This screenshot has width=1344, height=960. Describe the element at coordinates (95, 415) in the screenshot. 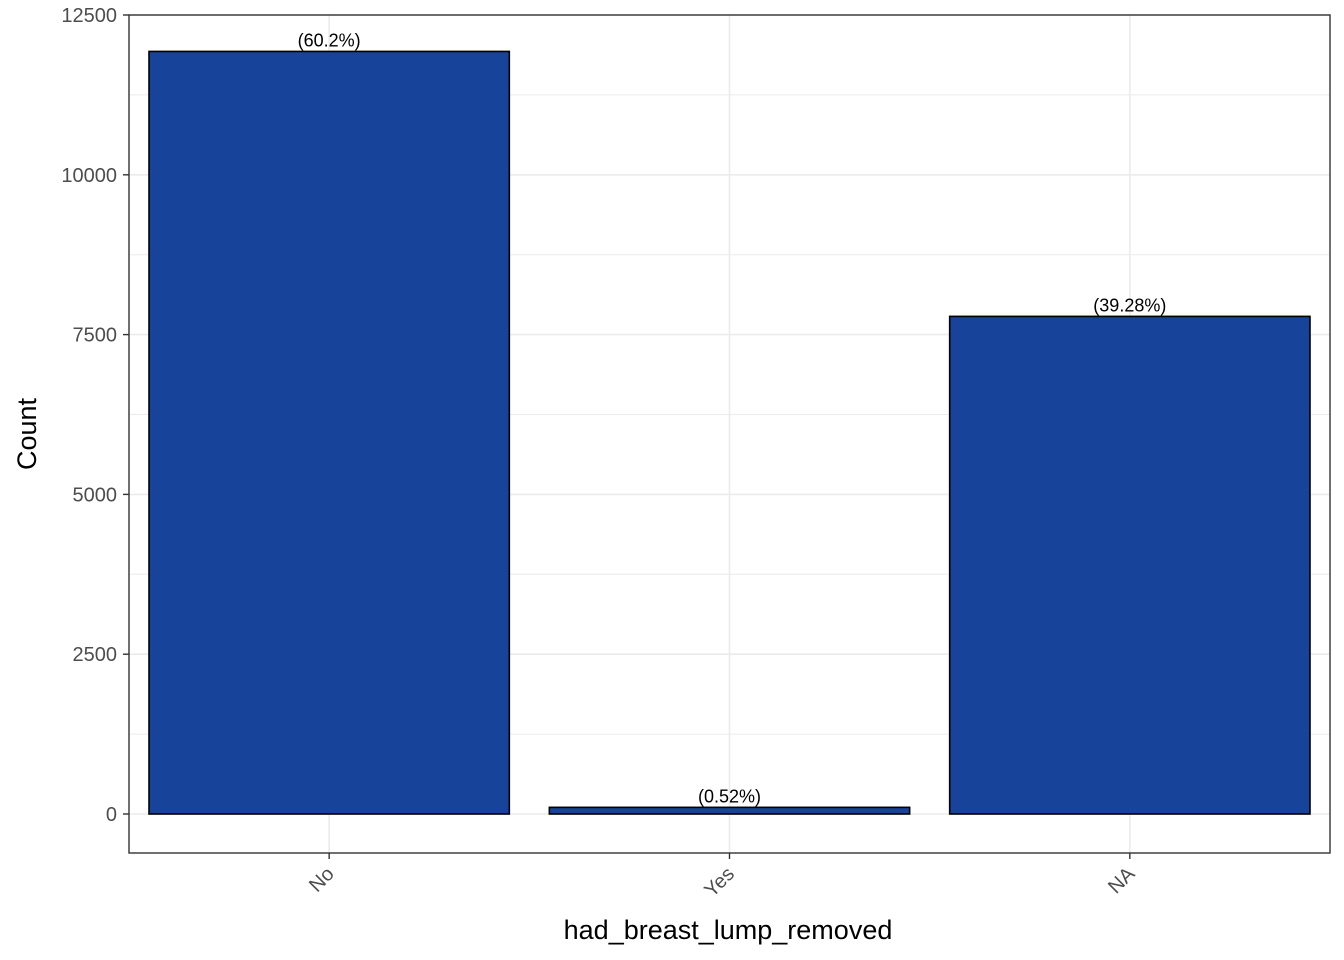

I see `y-axis: 0 2500 5000 7500 10000 12500` at that location.